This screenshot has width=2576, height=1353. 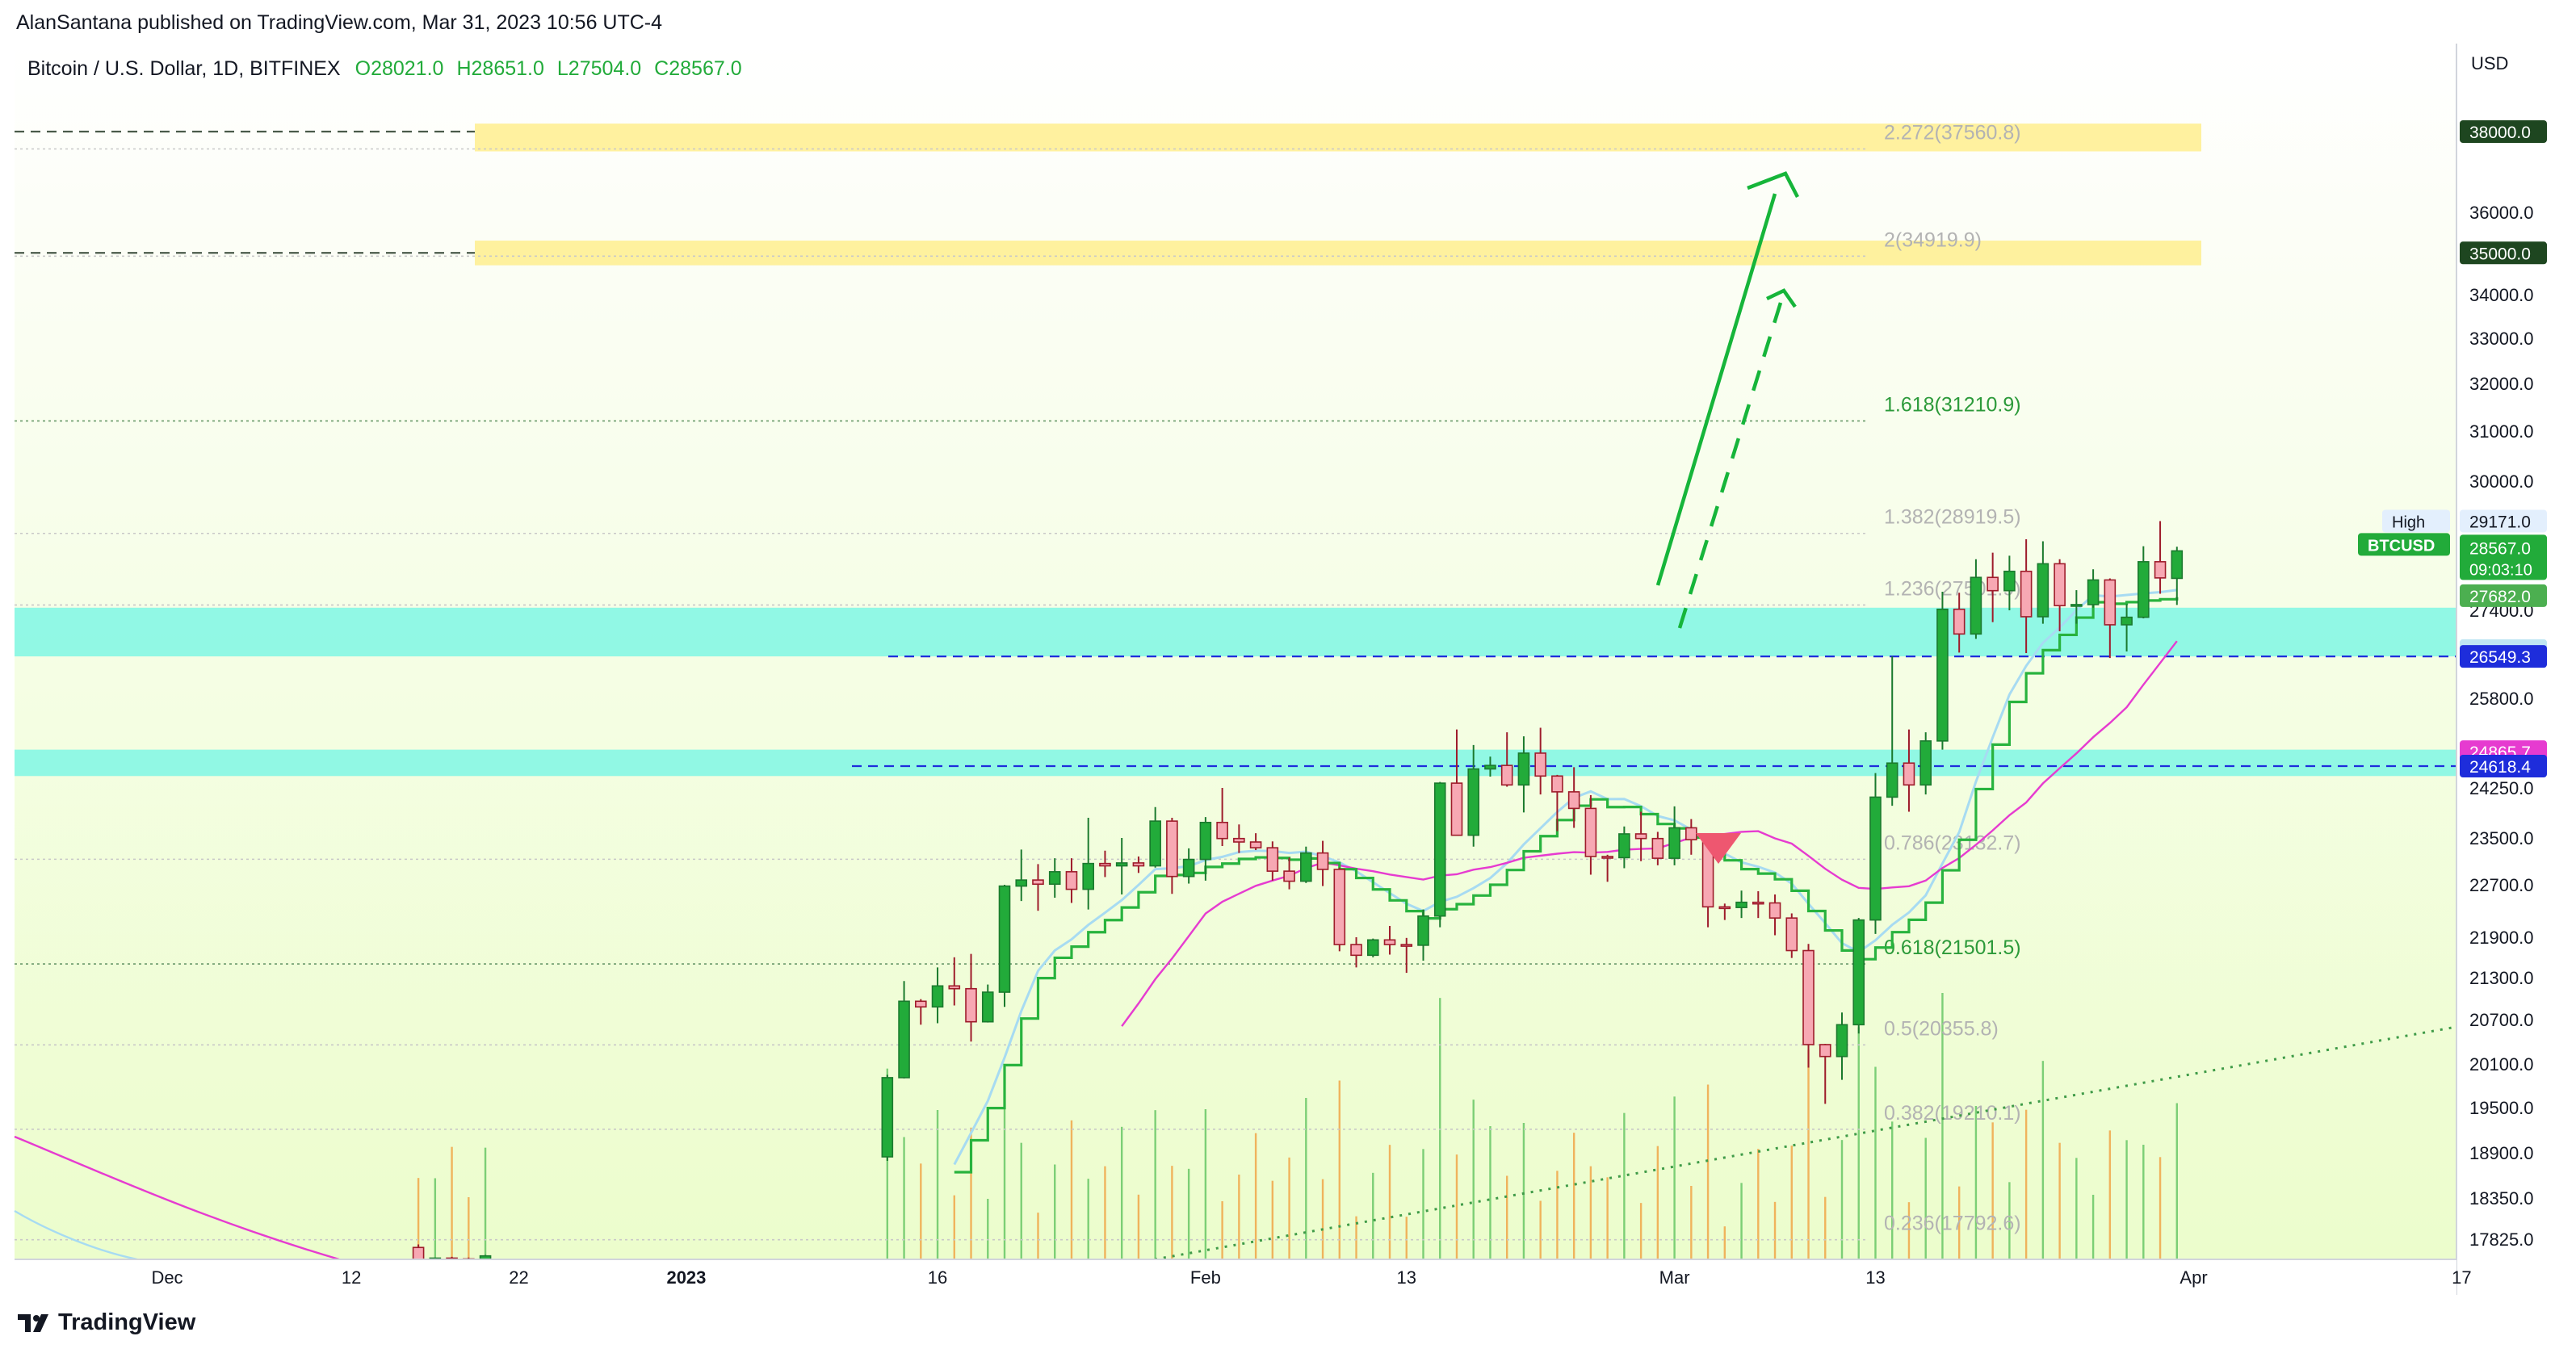 I want to click on legend-symbol: Bitcoin / U.S. Dollar, 1D, BITFINEX, so click(x=184, y=68).